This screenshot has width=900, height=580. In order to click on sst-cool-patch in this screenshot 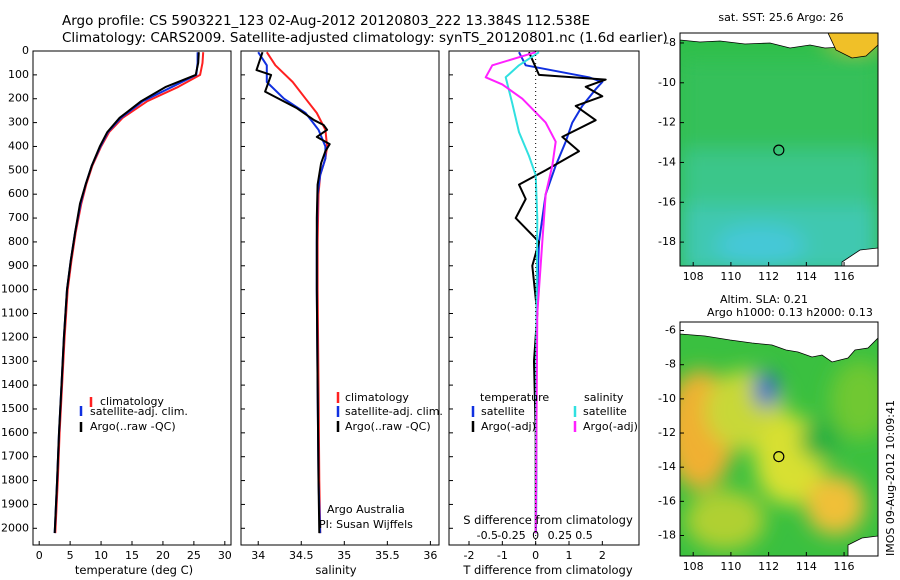, I will do `click(760, 245)`.